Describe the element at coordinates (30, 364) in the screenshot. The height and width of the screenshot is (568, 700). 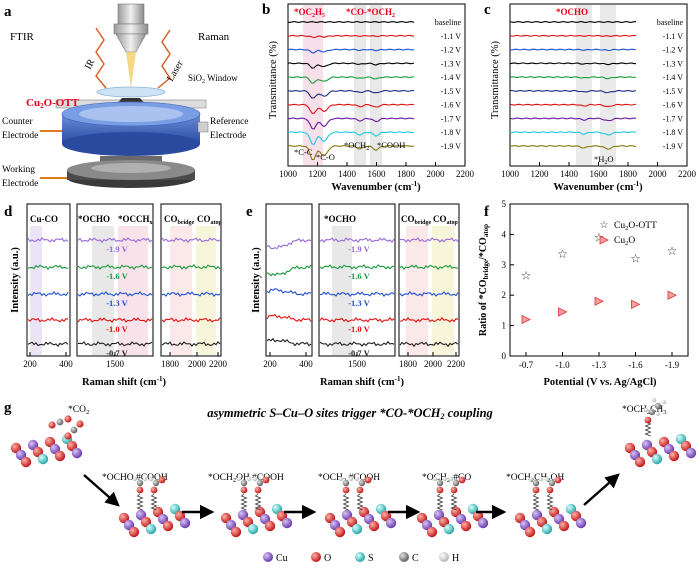
I see `d-tick-label: 200` at that location.